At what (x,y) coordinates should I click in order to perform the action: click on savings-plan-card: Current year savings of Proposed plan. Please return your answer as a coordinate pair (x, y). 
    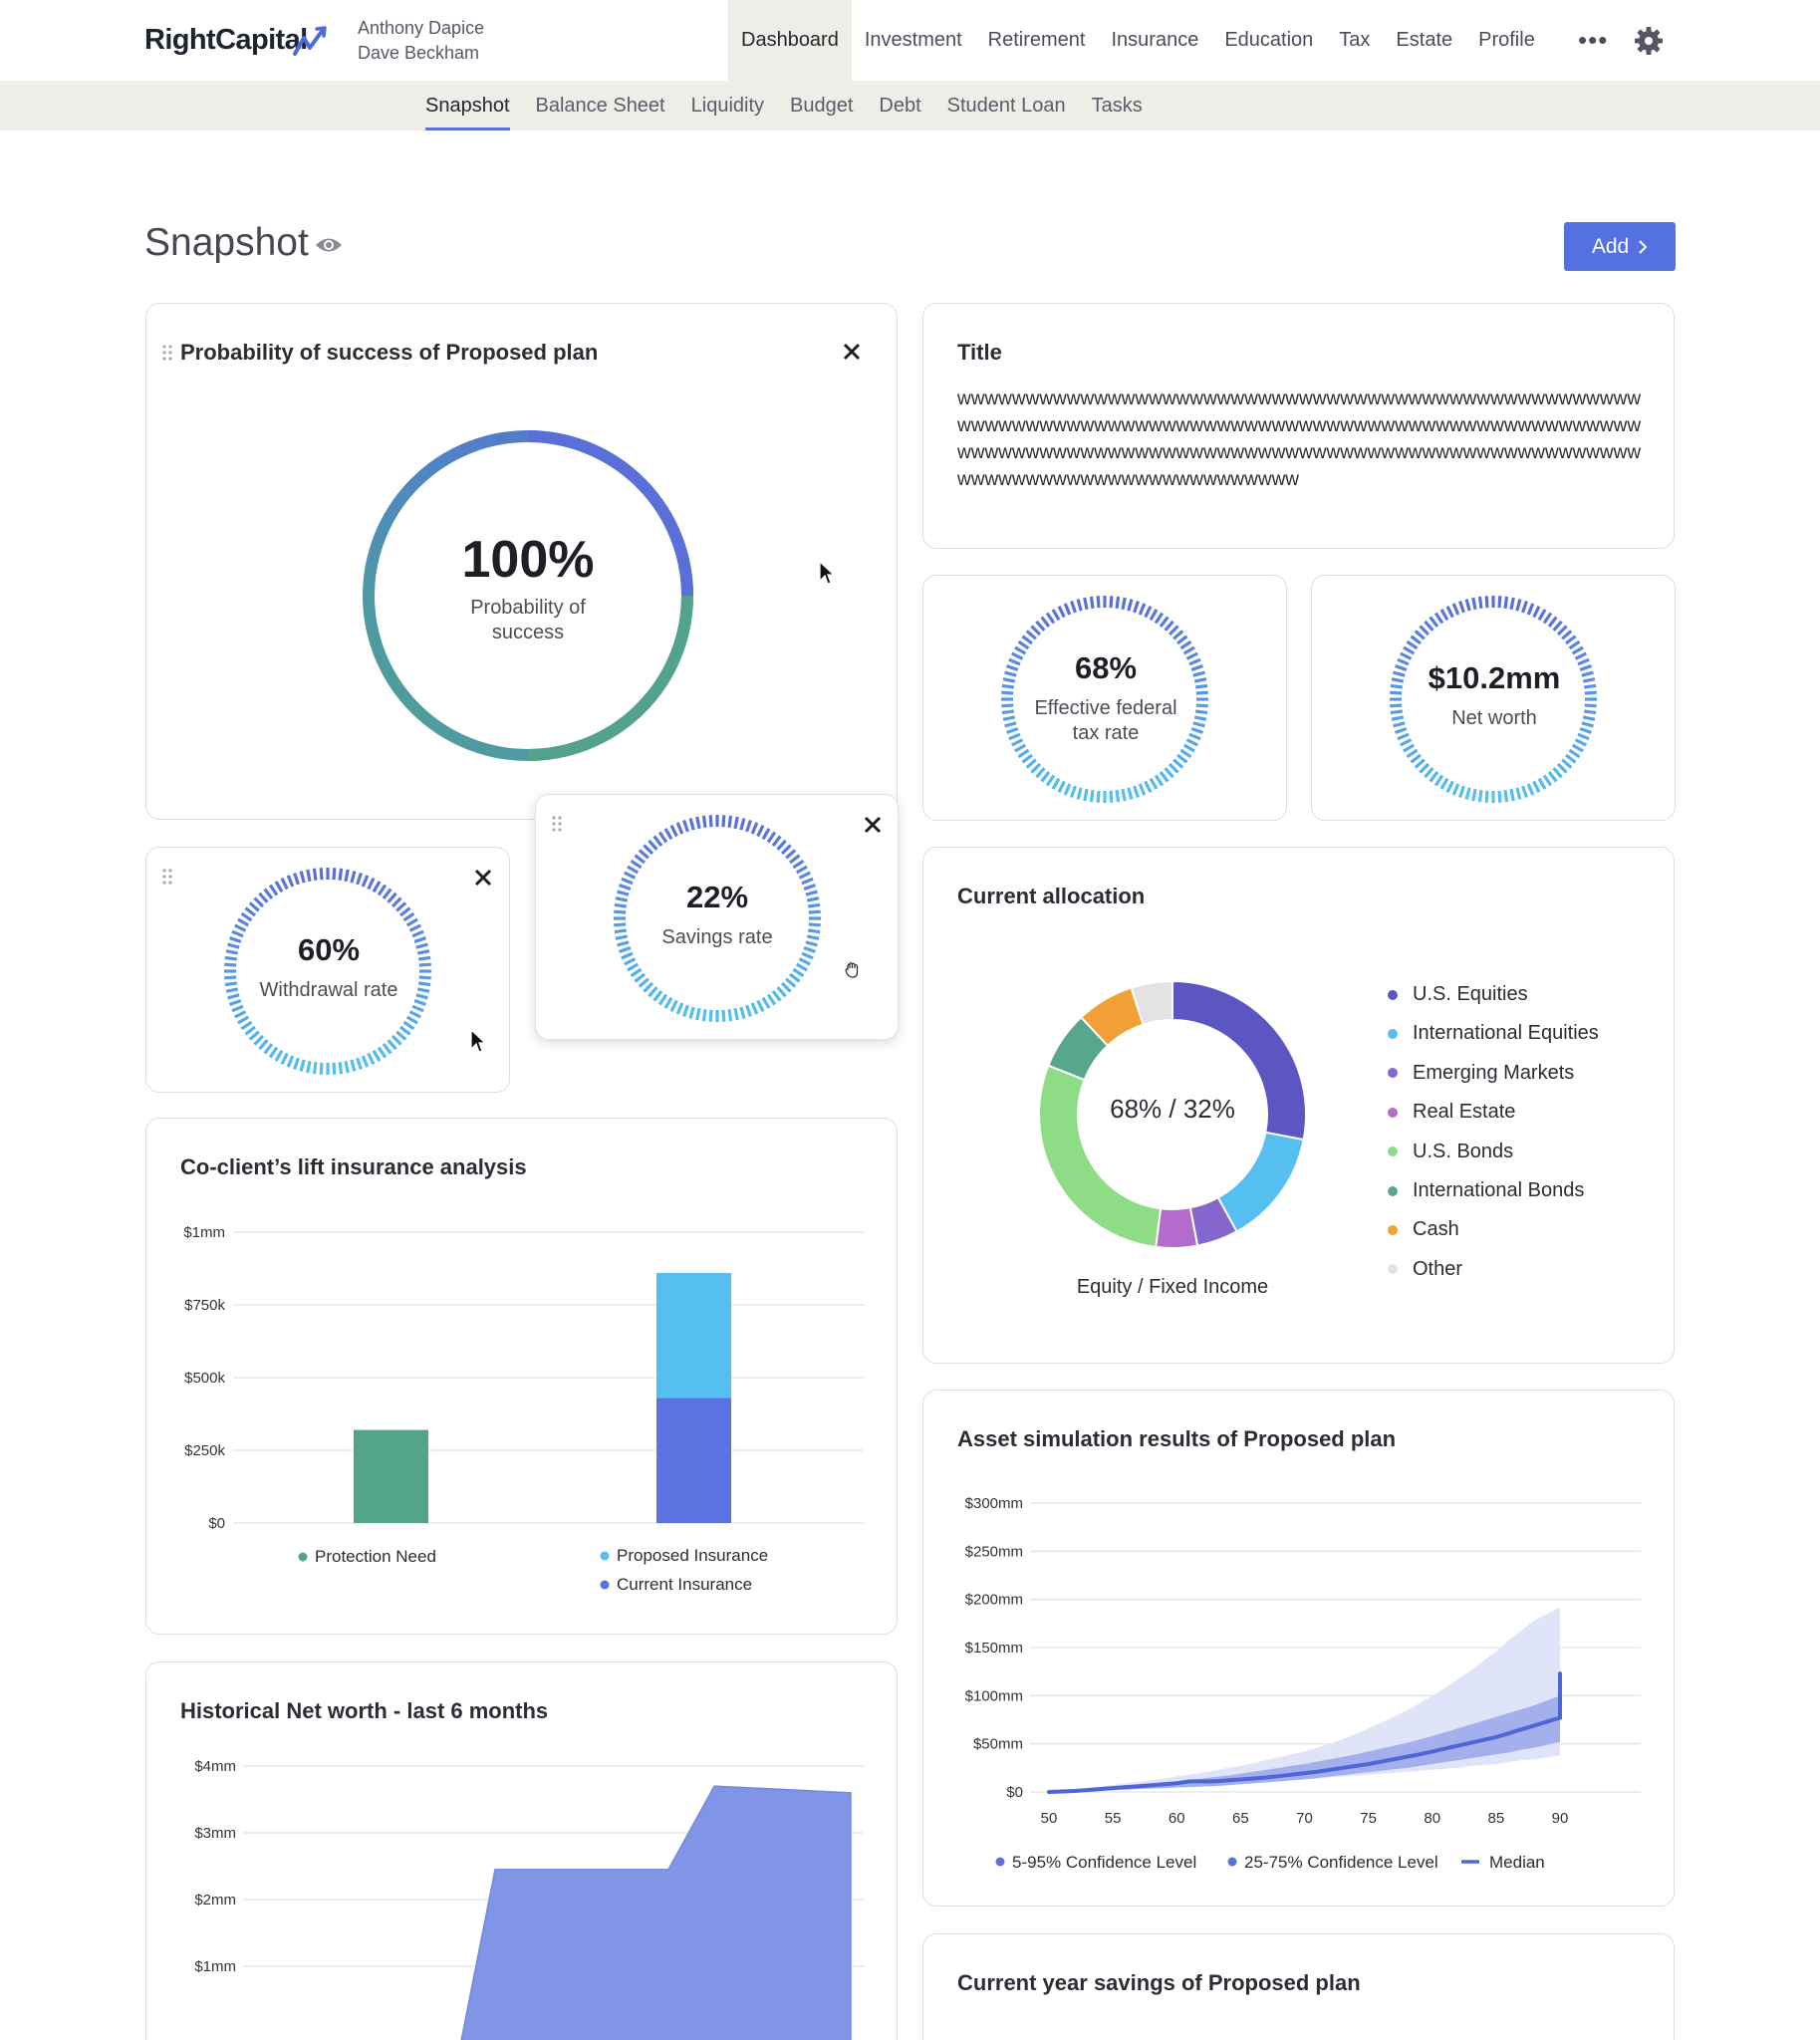
    Looking at the image, I should click on (1298, 1986).